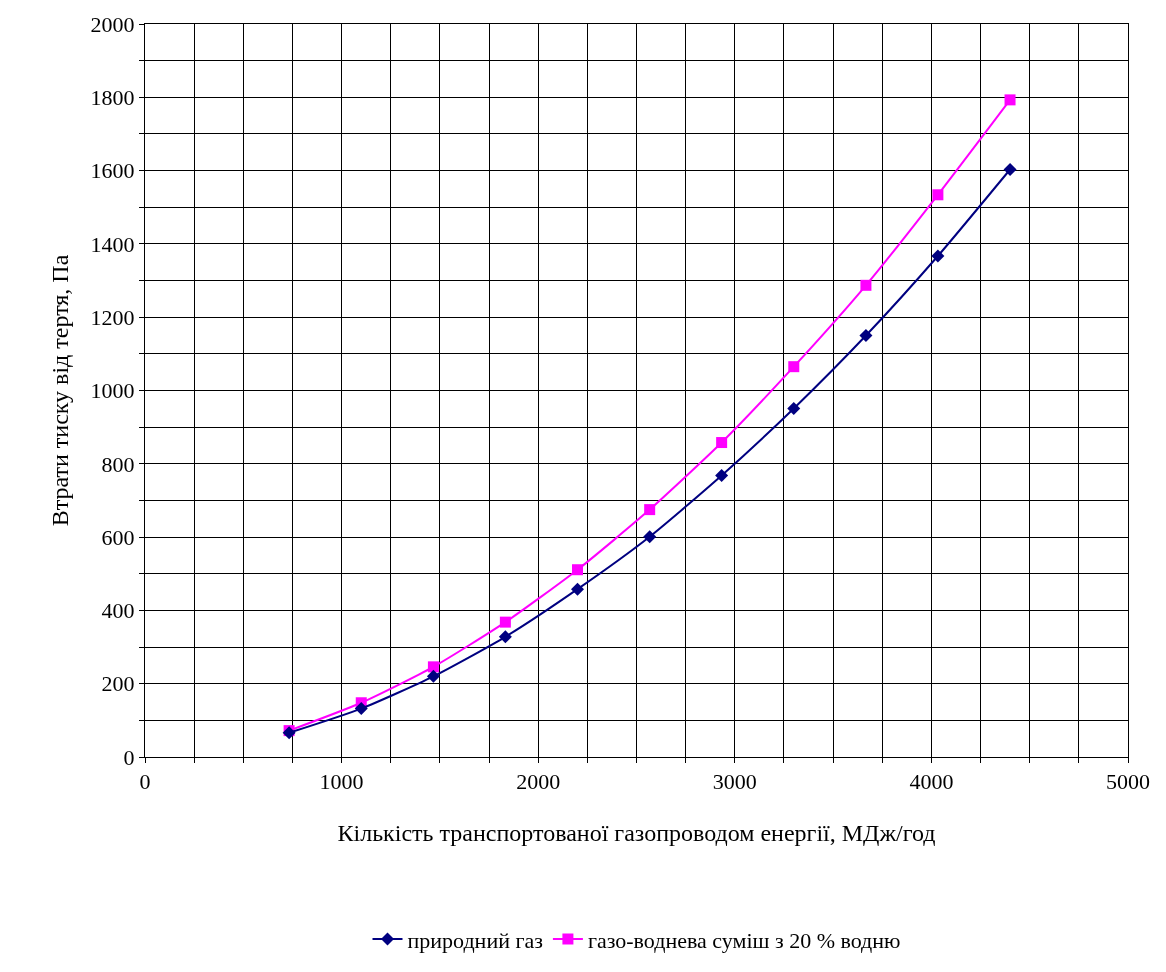  Describe the element at coordinates (118, 684) in the screenshot. I see `y-tick-label: 200` at that location.